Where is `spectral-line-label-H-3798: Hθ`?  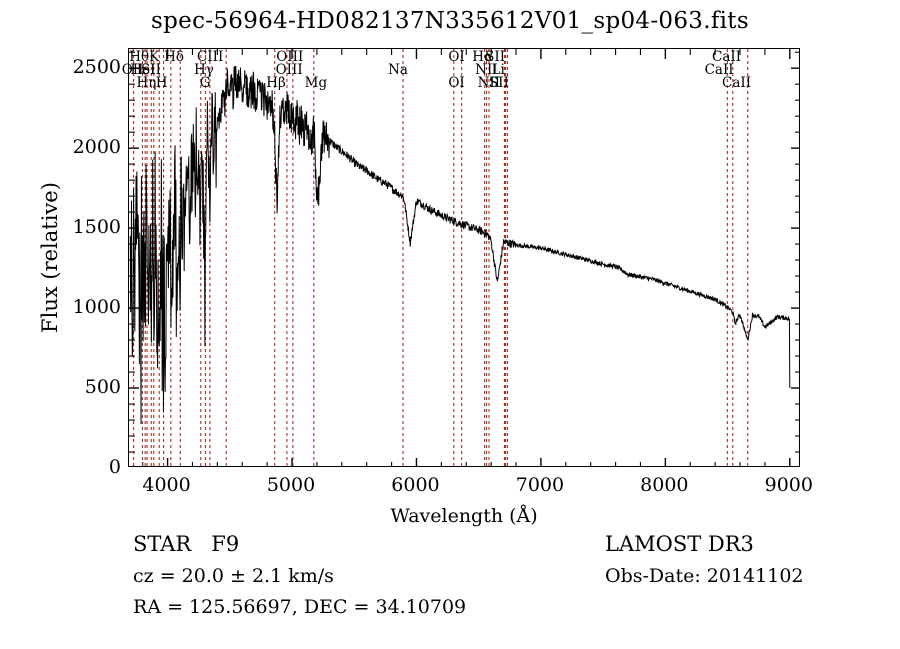 spectral-line-label-H-3798: Hθ is located at coordinates (139, 57).